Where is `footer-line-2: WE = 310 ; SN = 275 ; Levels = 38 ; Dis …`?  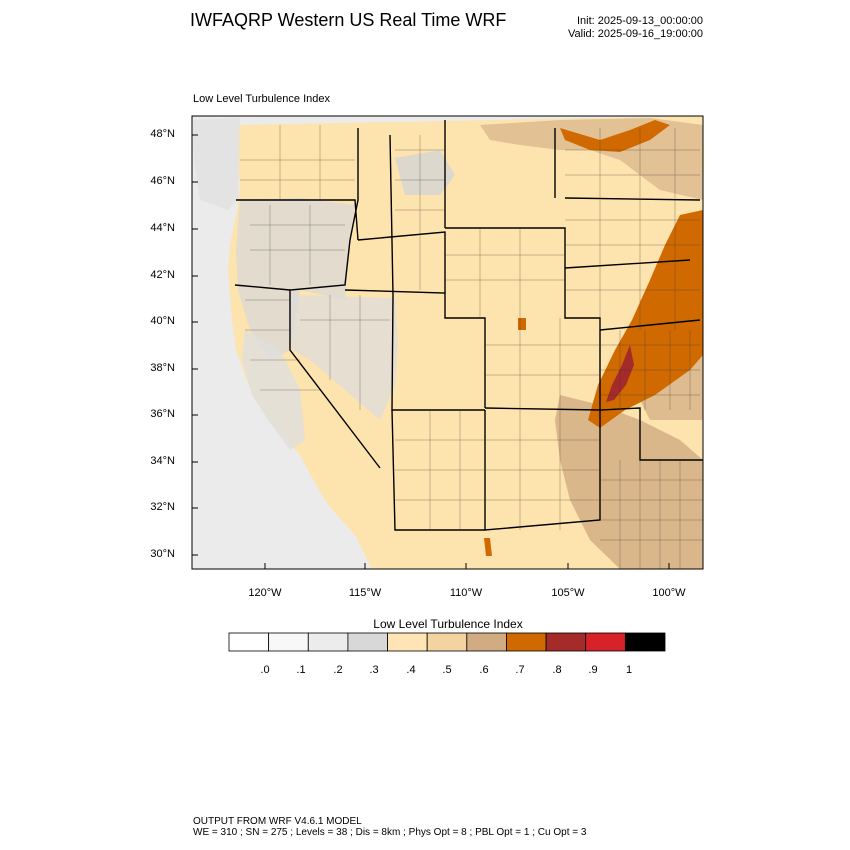
footer-line-2: WE = 310 ; SN = 275 ; Levels = 38 ; Dis … is located at coordinates (390, 832).